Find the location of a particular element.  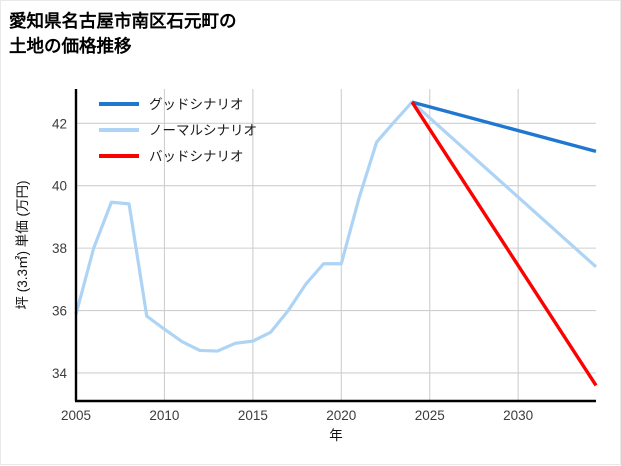

legend-item-label: バッドシナリオ is located at coordinates (196, 156).